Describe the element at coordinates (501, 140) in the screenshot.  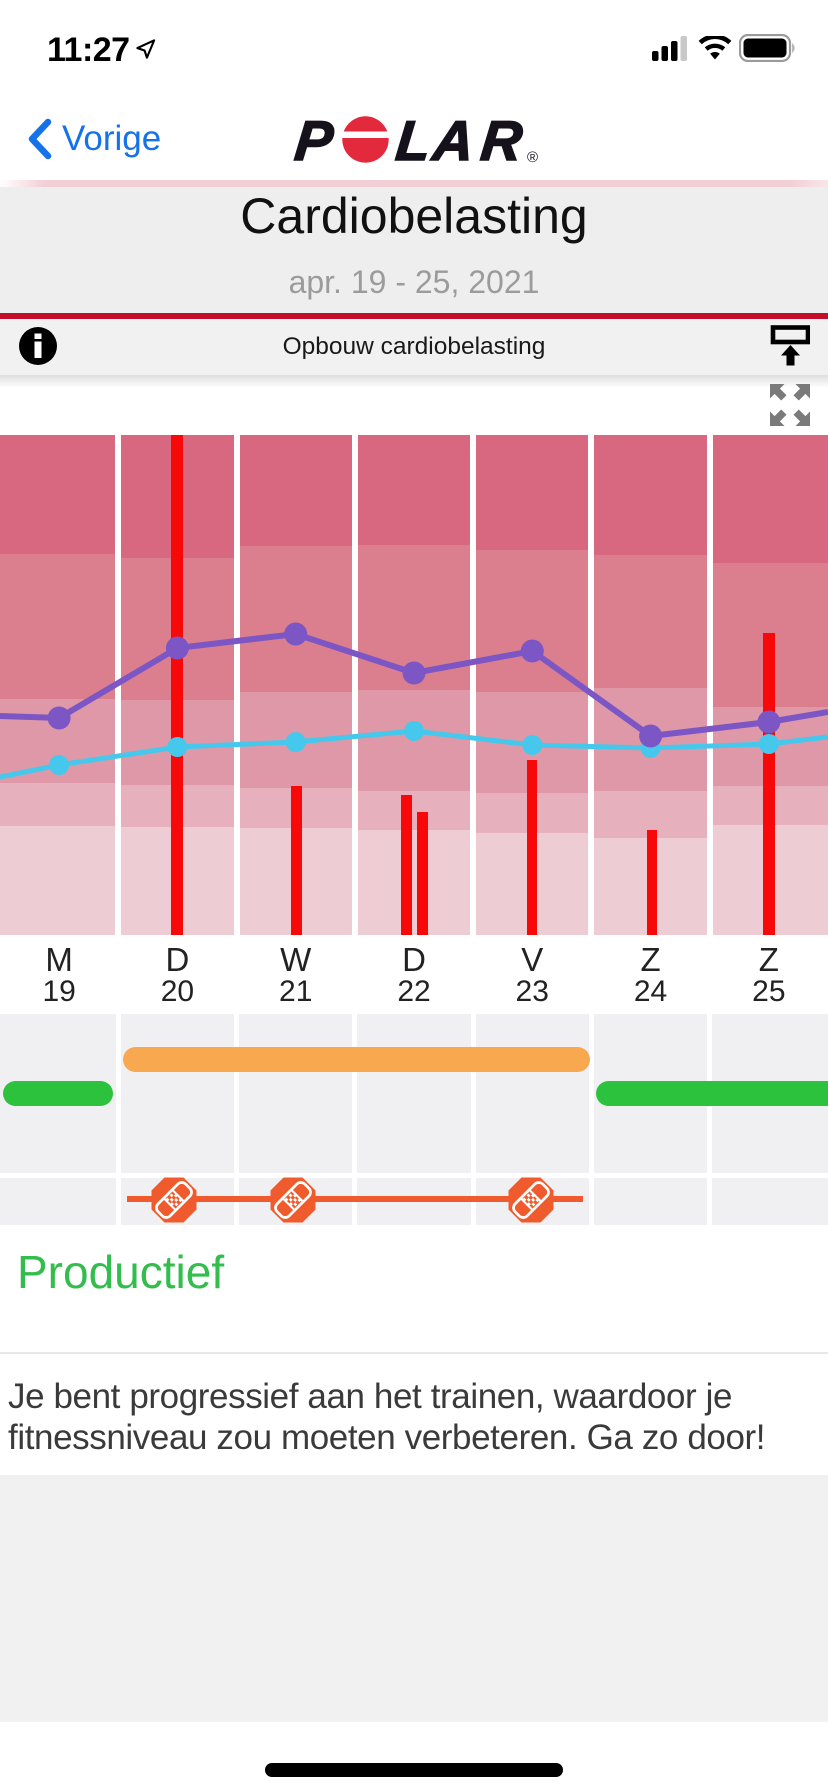
I see `svg-text: R` at that location.